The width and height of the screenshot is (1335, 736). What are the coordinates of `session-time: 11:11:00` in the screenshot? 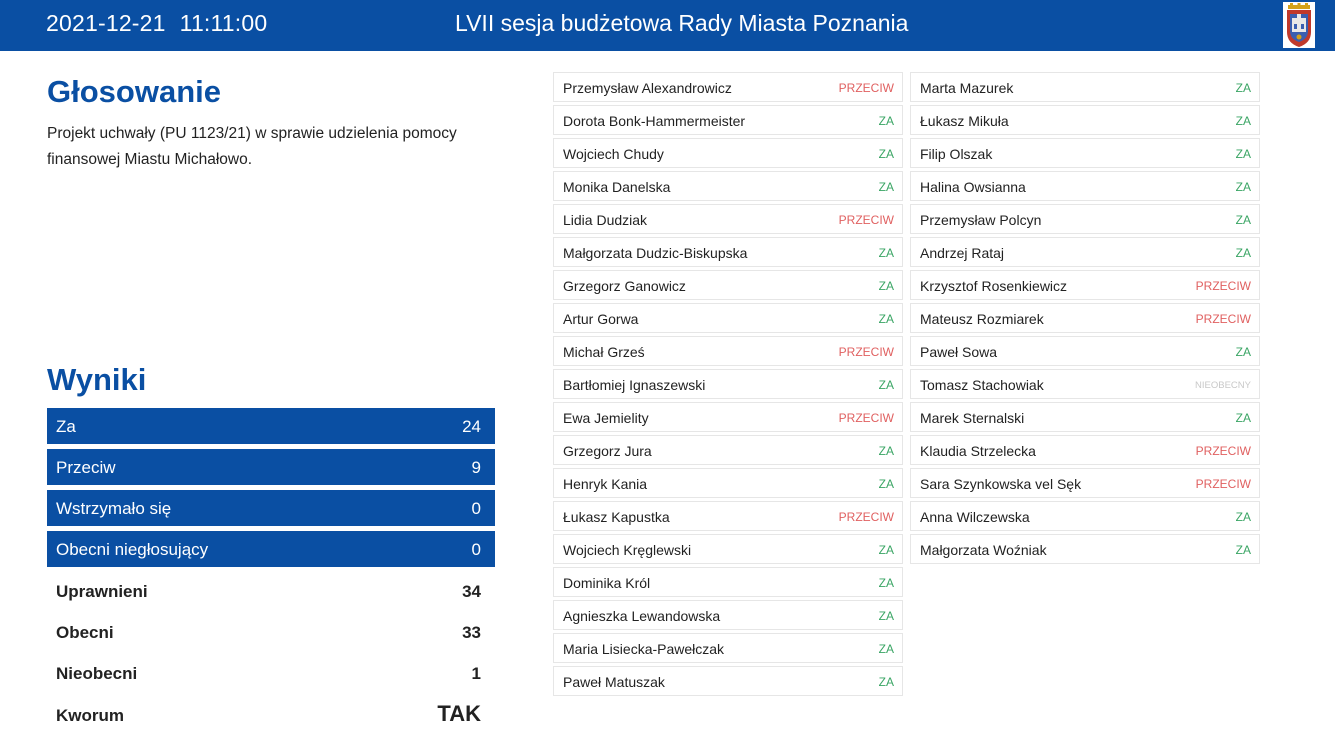 It's located at (223, 23).